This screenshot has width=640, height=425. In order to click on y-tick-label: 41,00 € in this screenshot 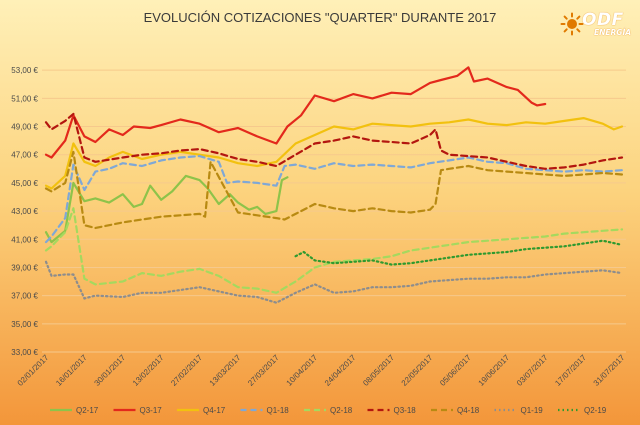, I will do `click(24, 239)`.